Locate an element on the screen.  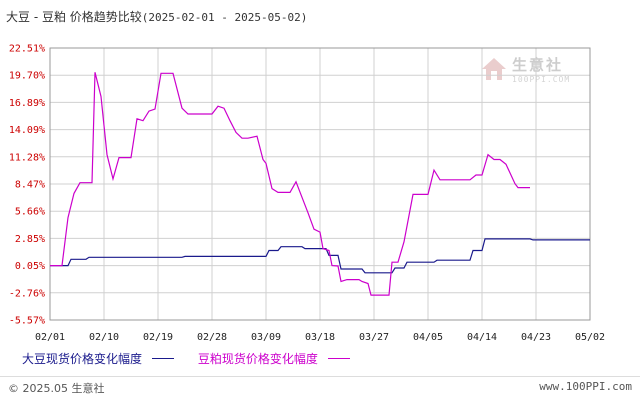
x-tick-label: 02/01 is located at coordinates (50, 337).